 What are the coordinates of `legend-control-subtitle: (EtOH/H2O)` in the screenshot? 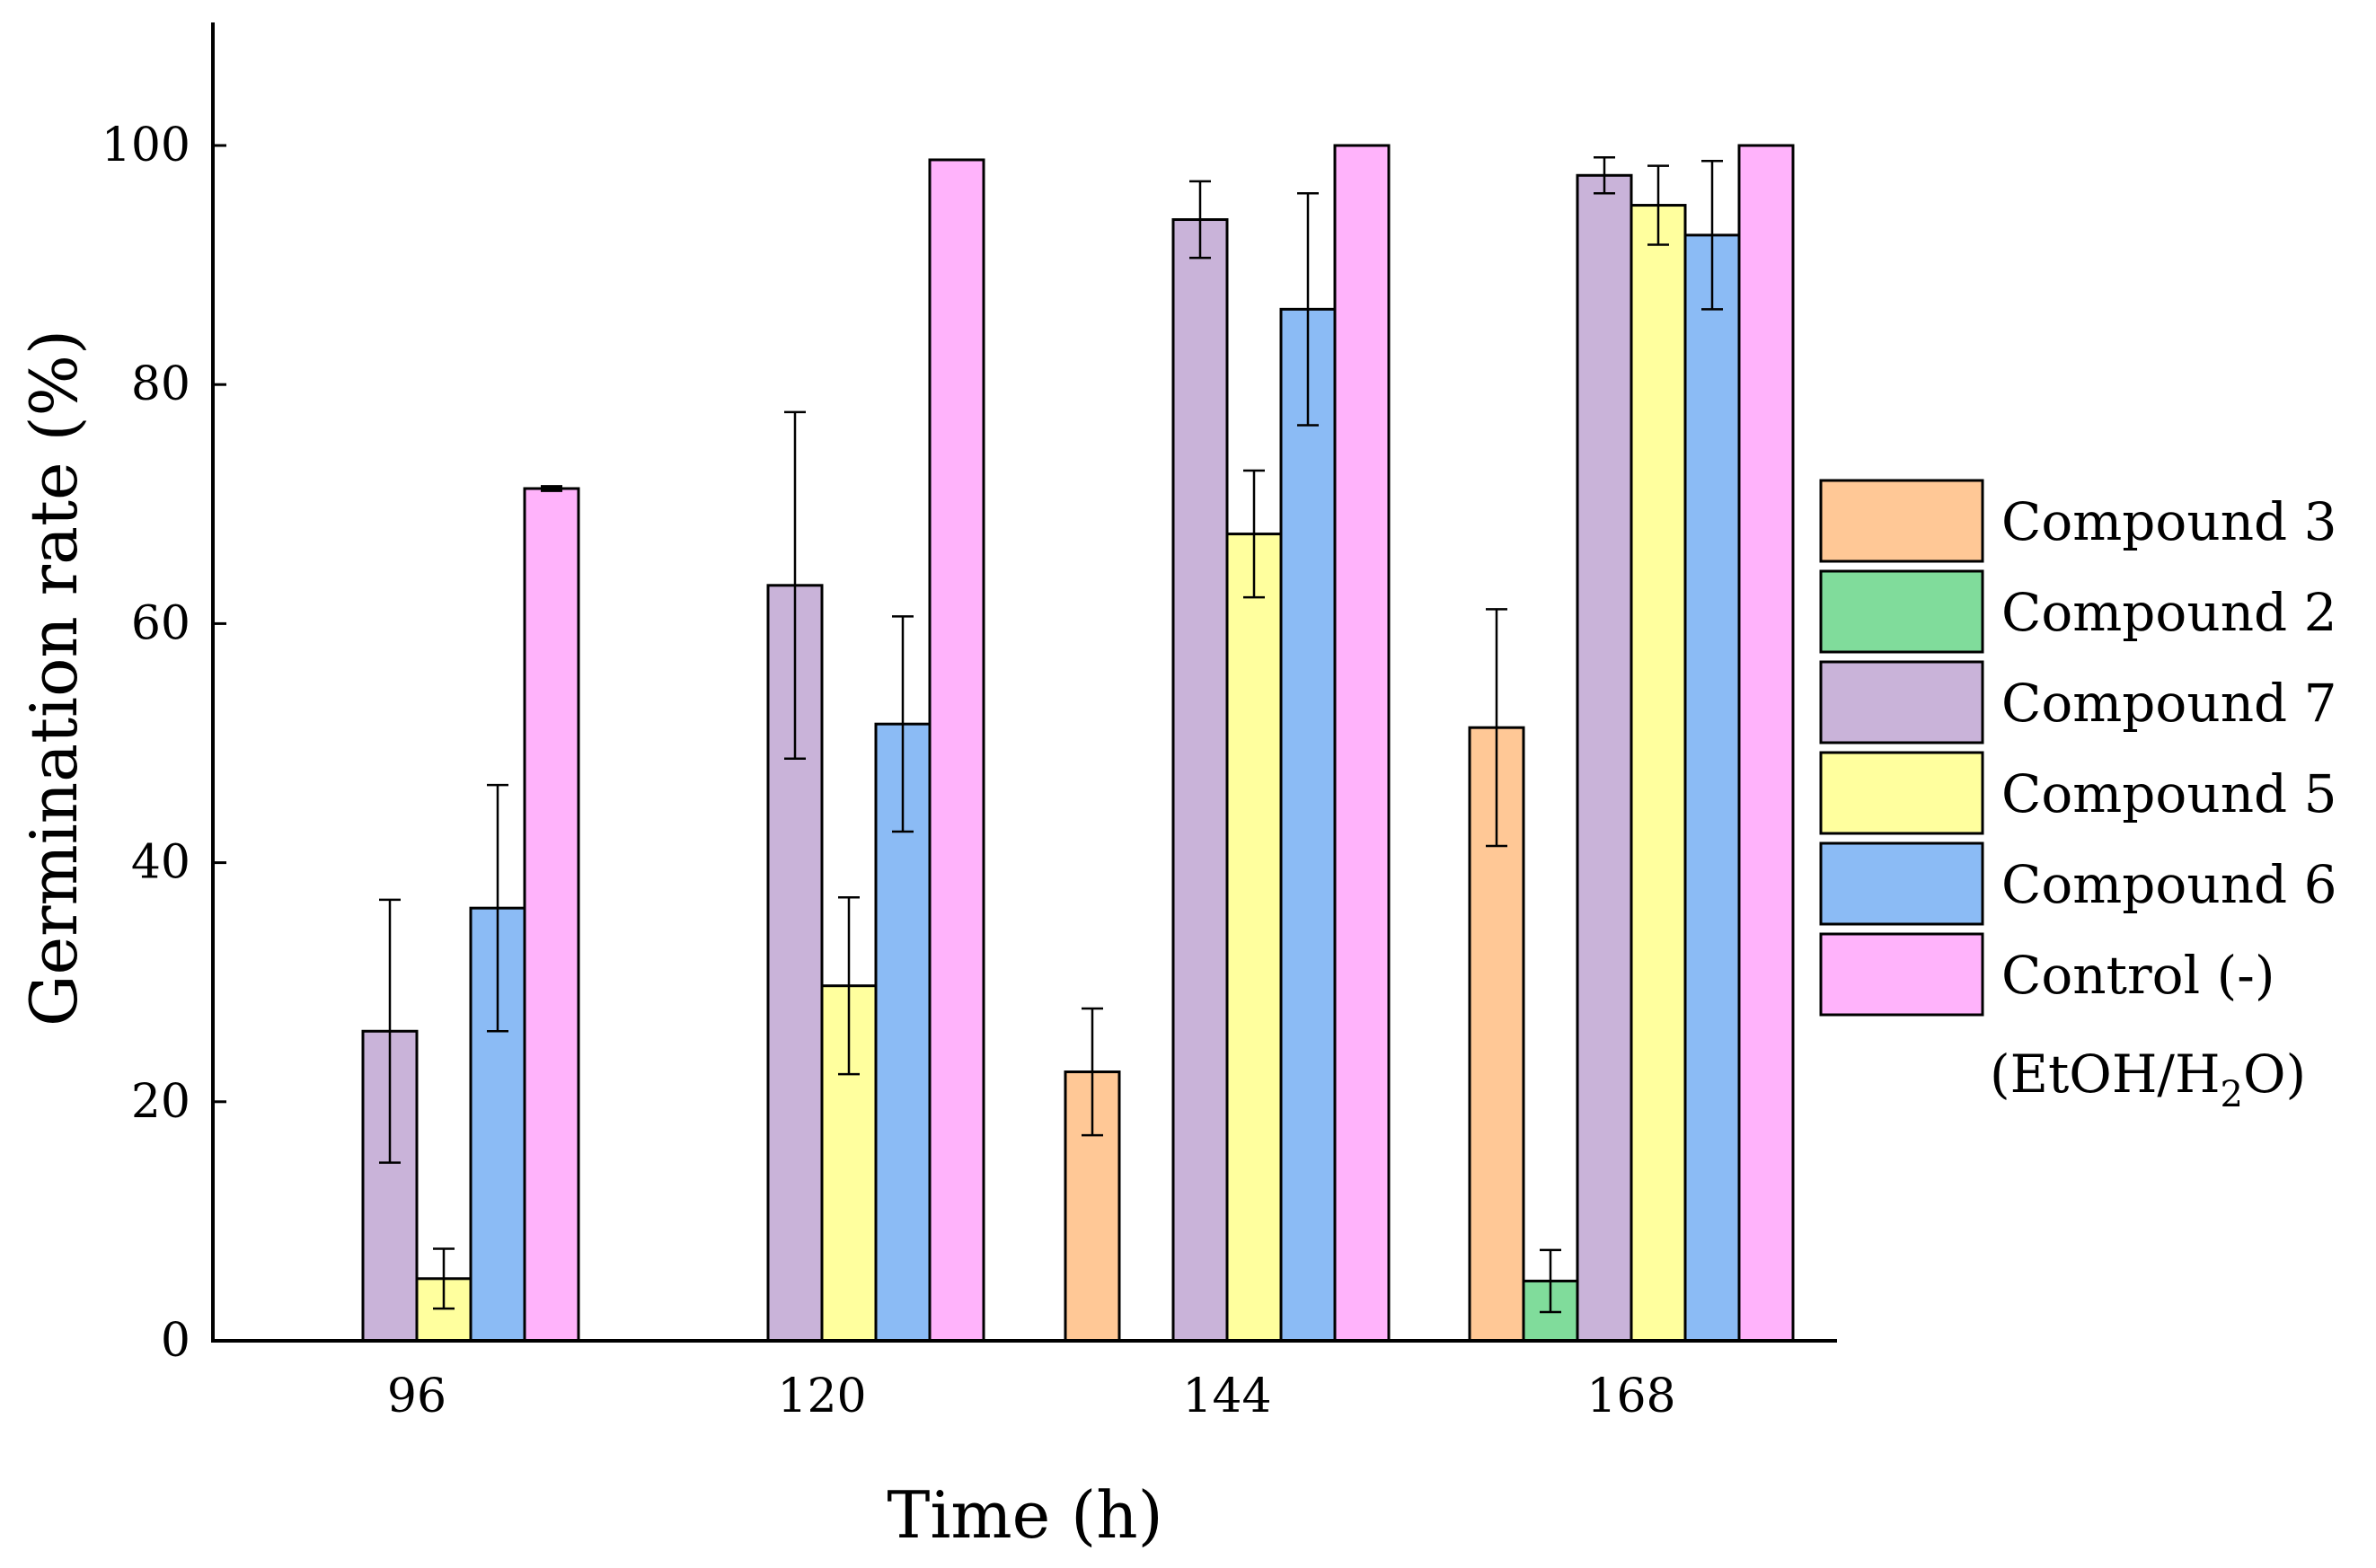 It's located at (2148, 1079).